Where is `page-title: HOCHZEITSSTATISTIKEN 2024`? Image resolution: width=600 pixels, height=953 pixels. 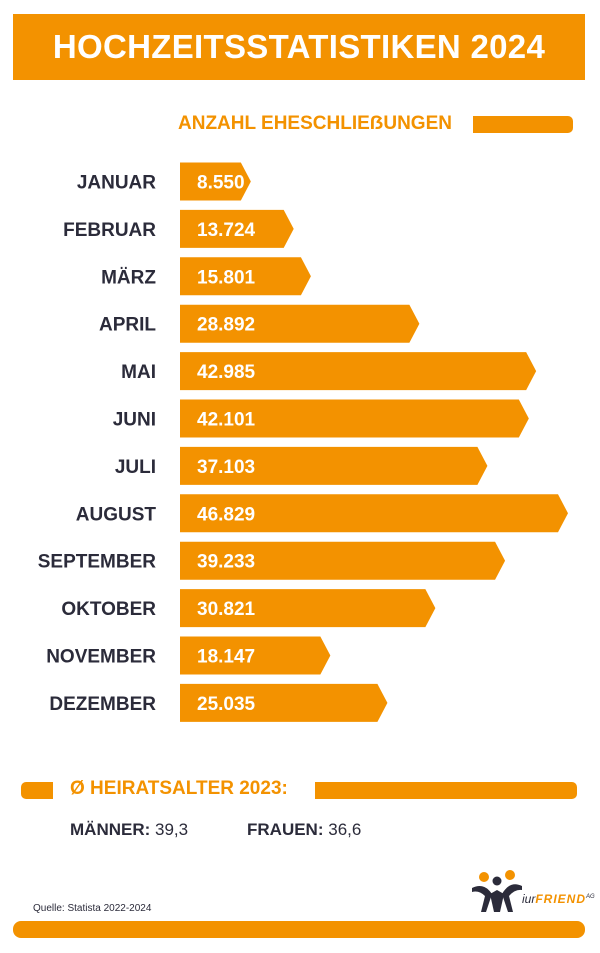 page-title: HOCHZEITSSTATISTIKEN 2024 is located at coordinates (299, 46).